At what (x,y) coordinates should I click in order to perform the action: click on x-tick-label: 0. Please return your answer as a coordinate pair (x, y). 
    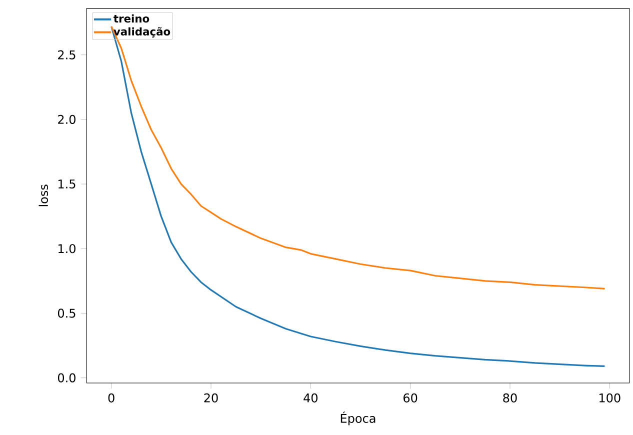
    Looking at the image, I should click on (111, 397).